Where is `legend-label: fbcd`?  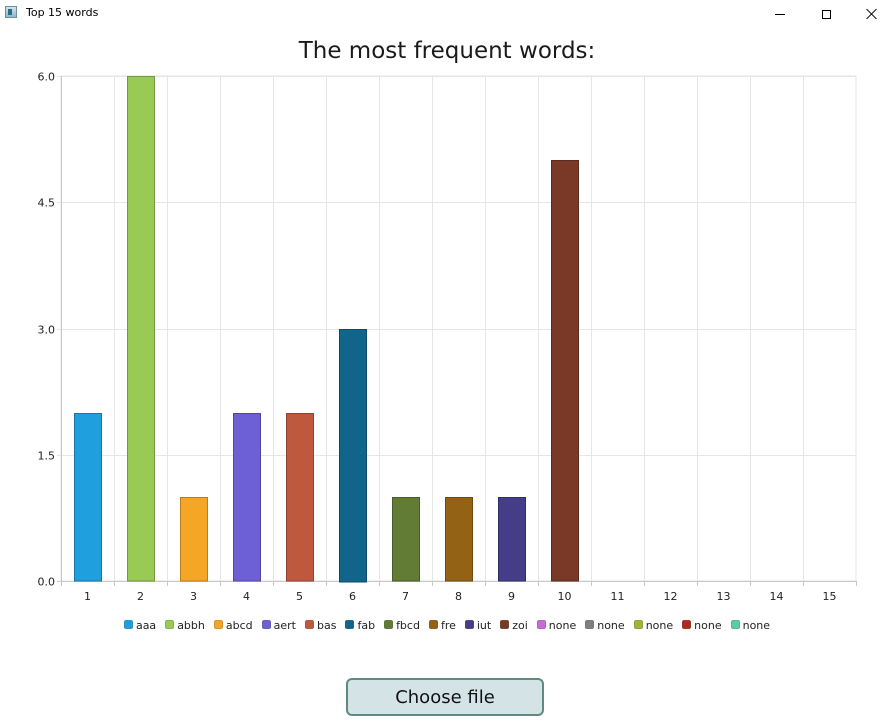
legend-label: fbcd is located at coordinates (408, 625).